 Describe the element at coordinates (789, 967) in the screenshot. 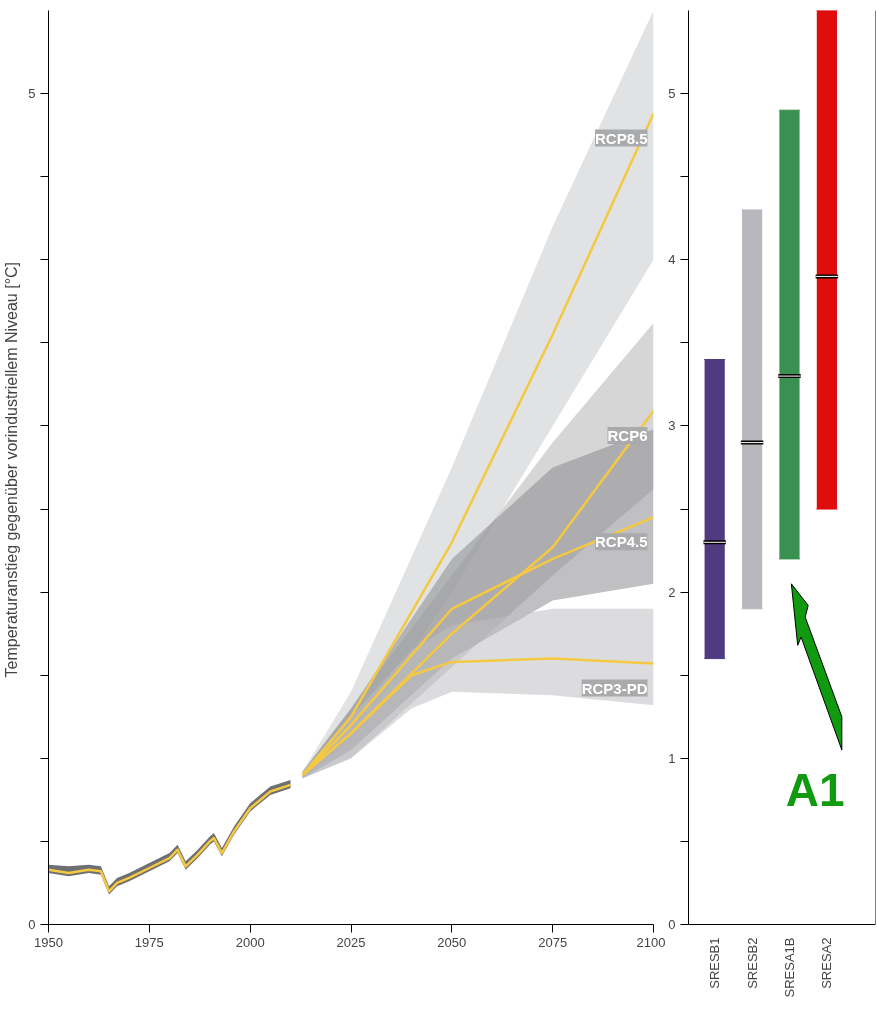

I see `x-tick-label: SRESA1B` at that location.